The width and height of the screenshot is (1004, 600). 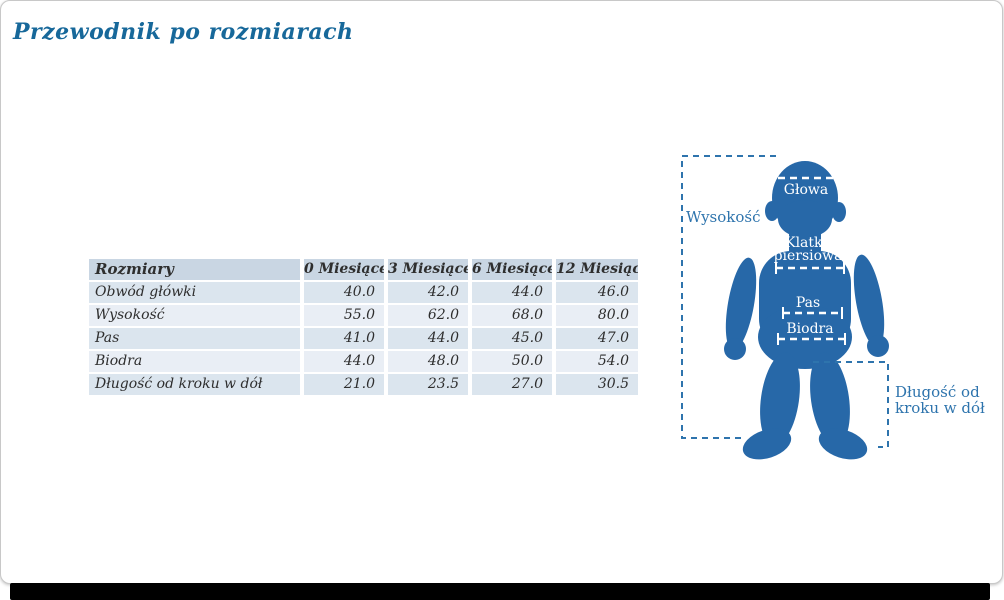 I want to click on hips-label: Biodra, so click(x=810, y=329).